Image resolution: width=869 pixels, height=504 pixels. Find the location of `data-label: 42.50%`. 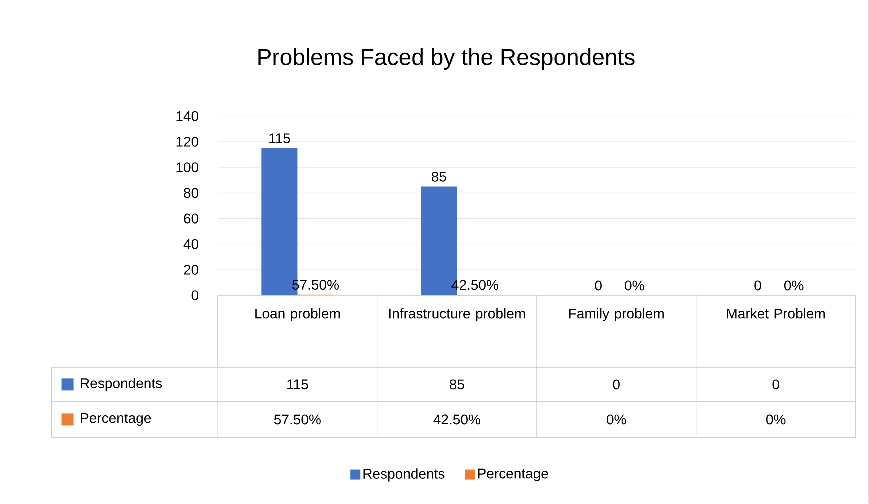

data-label: 42.50% is located at coordinates (457, 419).